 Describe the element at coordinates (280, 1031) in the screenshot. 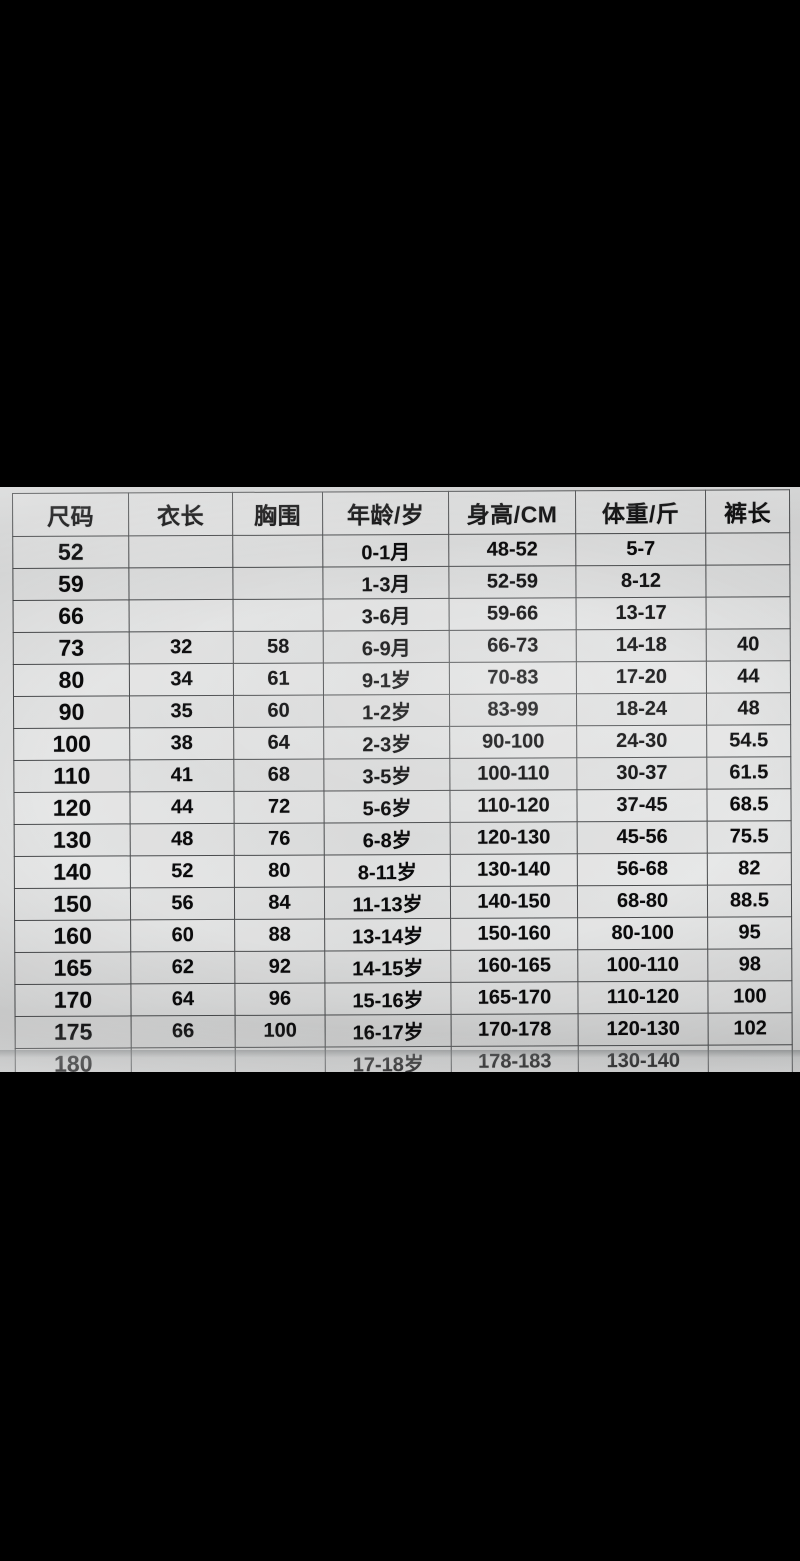

I see `cell-bust: 100` at that location.